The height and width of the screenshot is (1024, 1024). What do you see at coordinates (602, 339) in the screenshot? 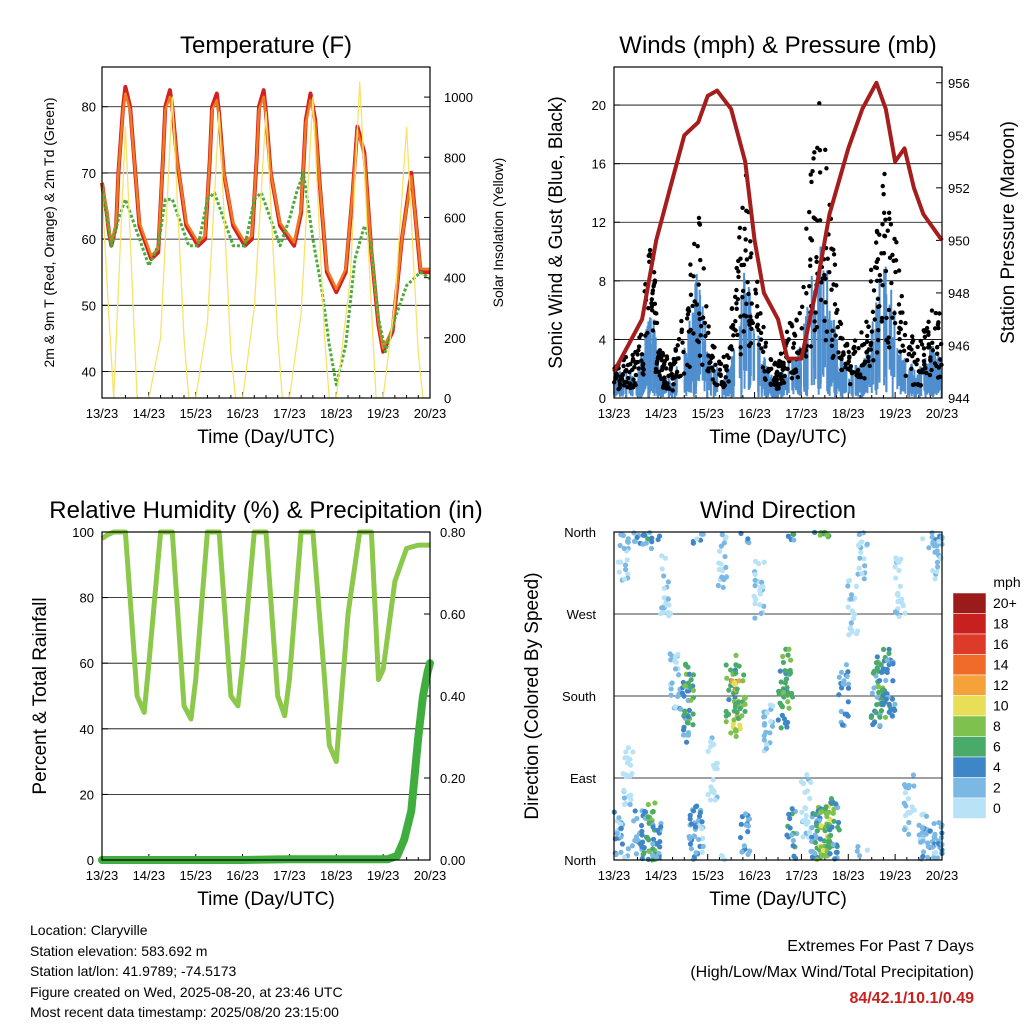
I see `y-tick-label-1: 4` at bounding box center [602, 339].